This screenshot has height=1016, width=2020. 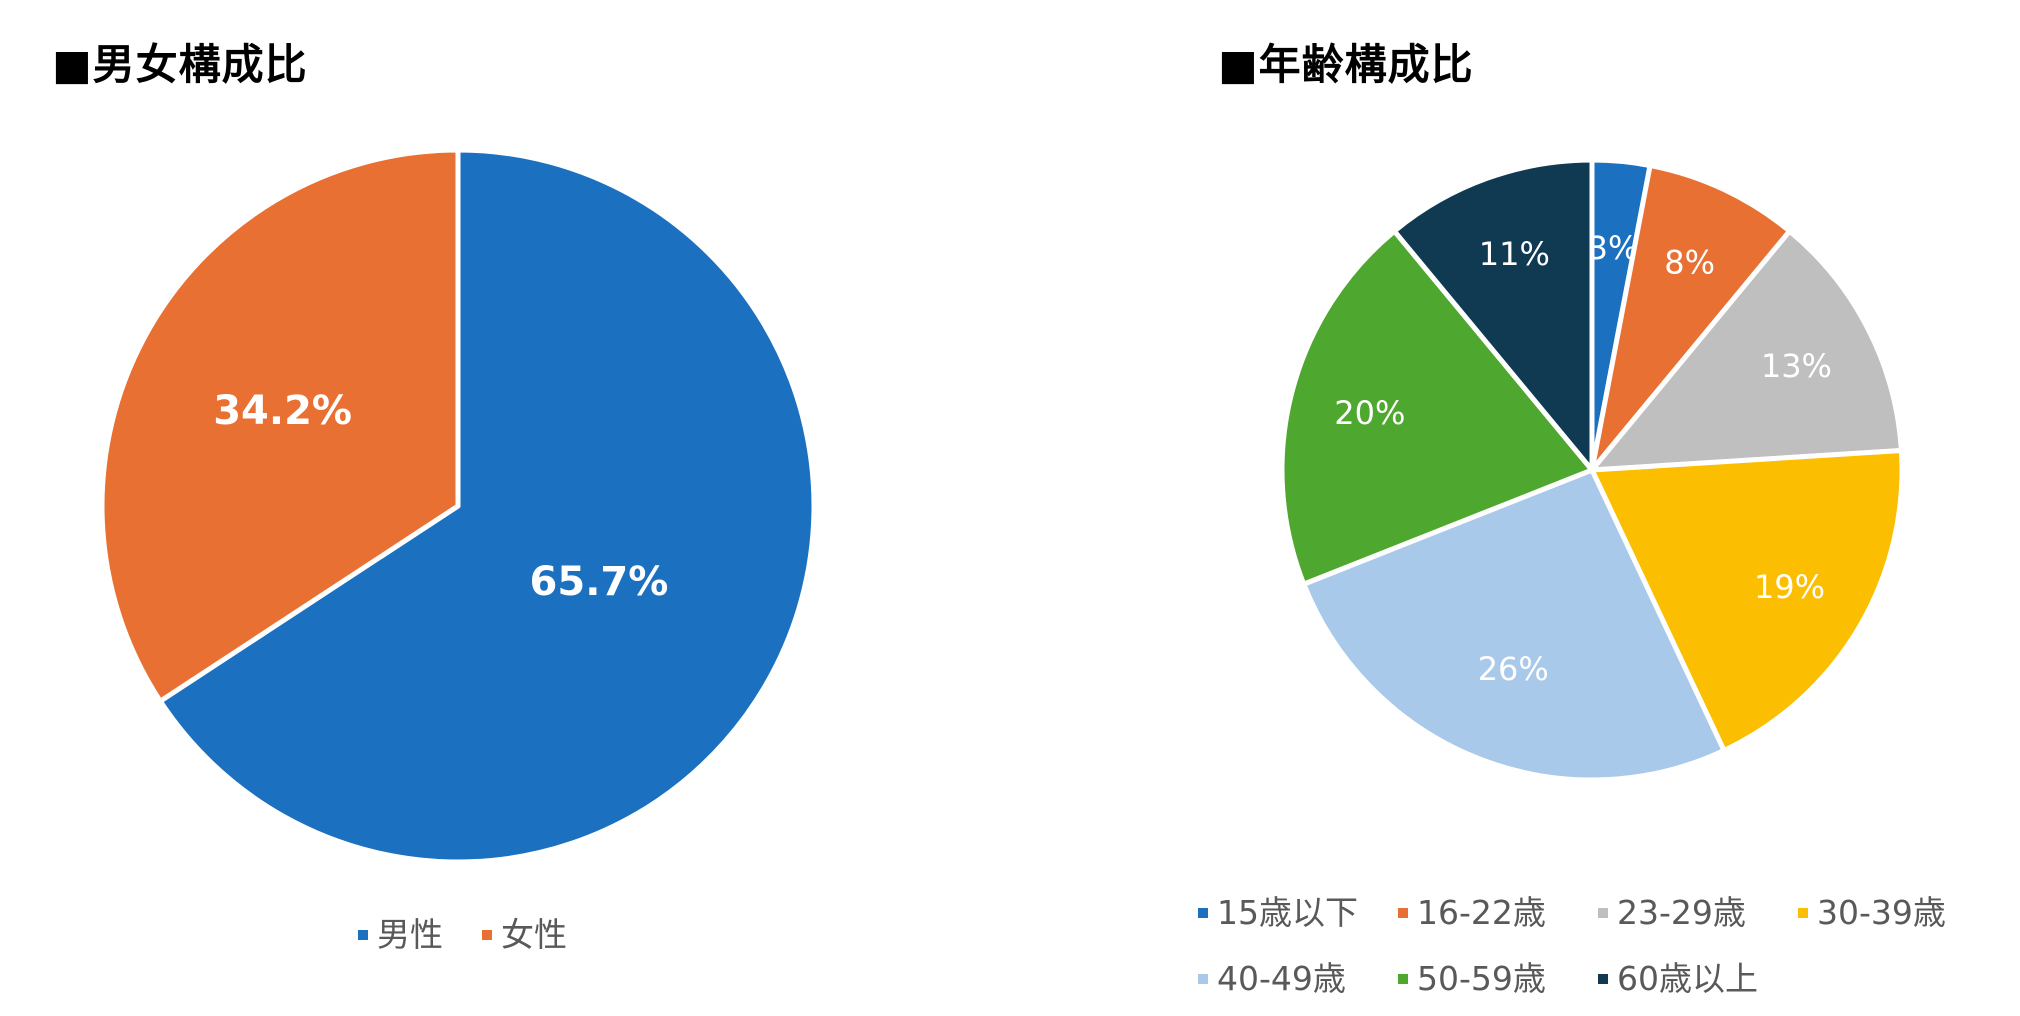 I want to click on age-chart-title: ■年齢構成比, so click(x=1346, y=64).